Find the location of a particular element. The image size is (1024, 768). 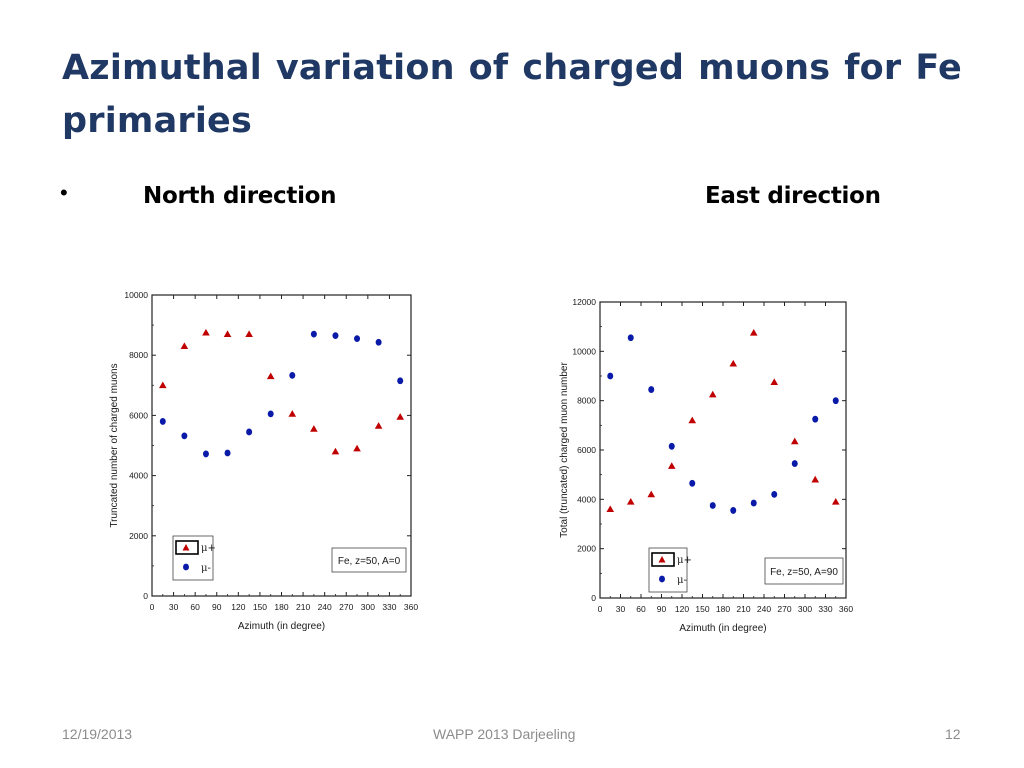

x-tick-label: 210 is located at coordinates (303, 607).